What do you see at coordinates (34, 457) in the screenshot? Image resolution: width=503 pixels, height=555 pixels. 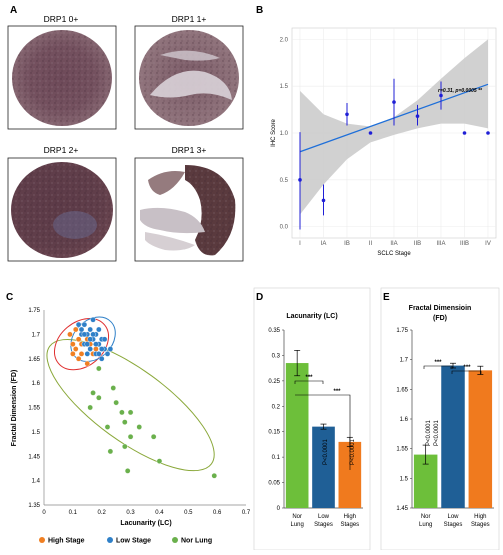 I see `y-tick-label: 1.45` at bounding box center [34, 457].